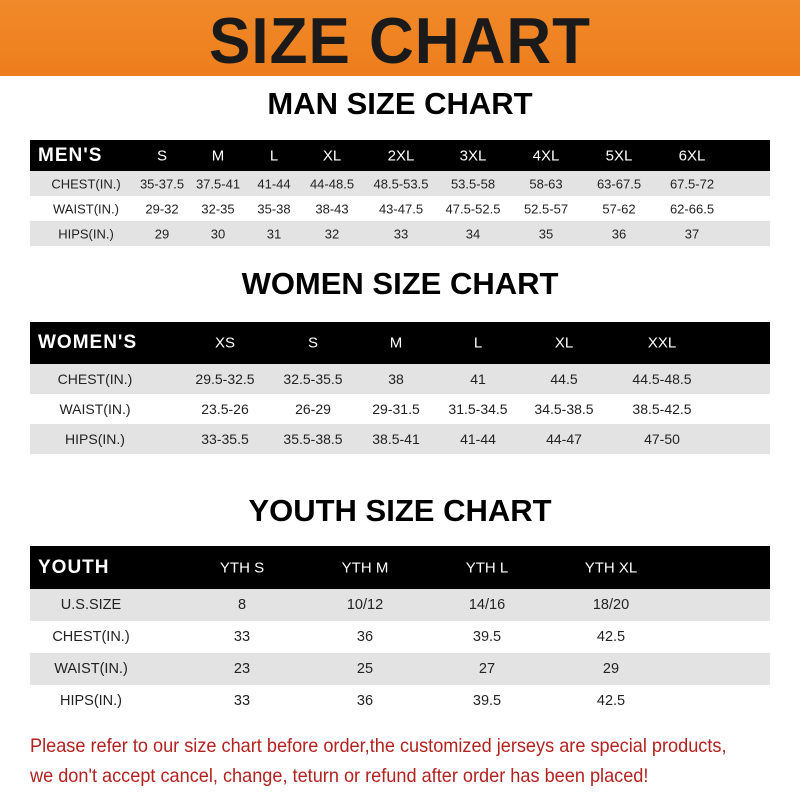 This screenshot has width=800, height=800. What do you see at coordinates (619, 208) in the screenshot?
I see `cell-value: 57-62` at bounding box center [619, 208].